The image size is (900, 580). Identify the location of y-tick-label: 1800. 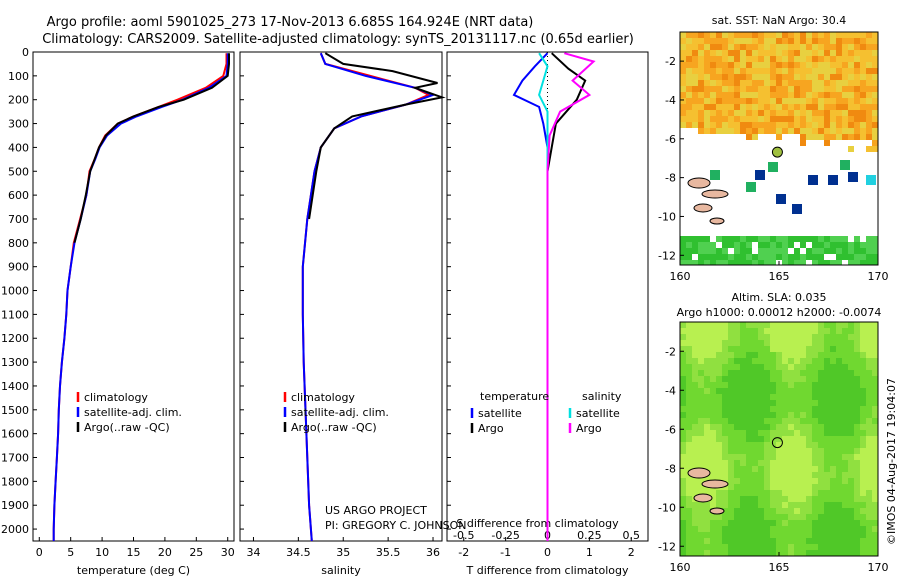
(15, 481).